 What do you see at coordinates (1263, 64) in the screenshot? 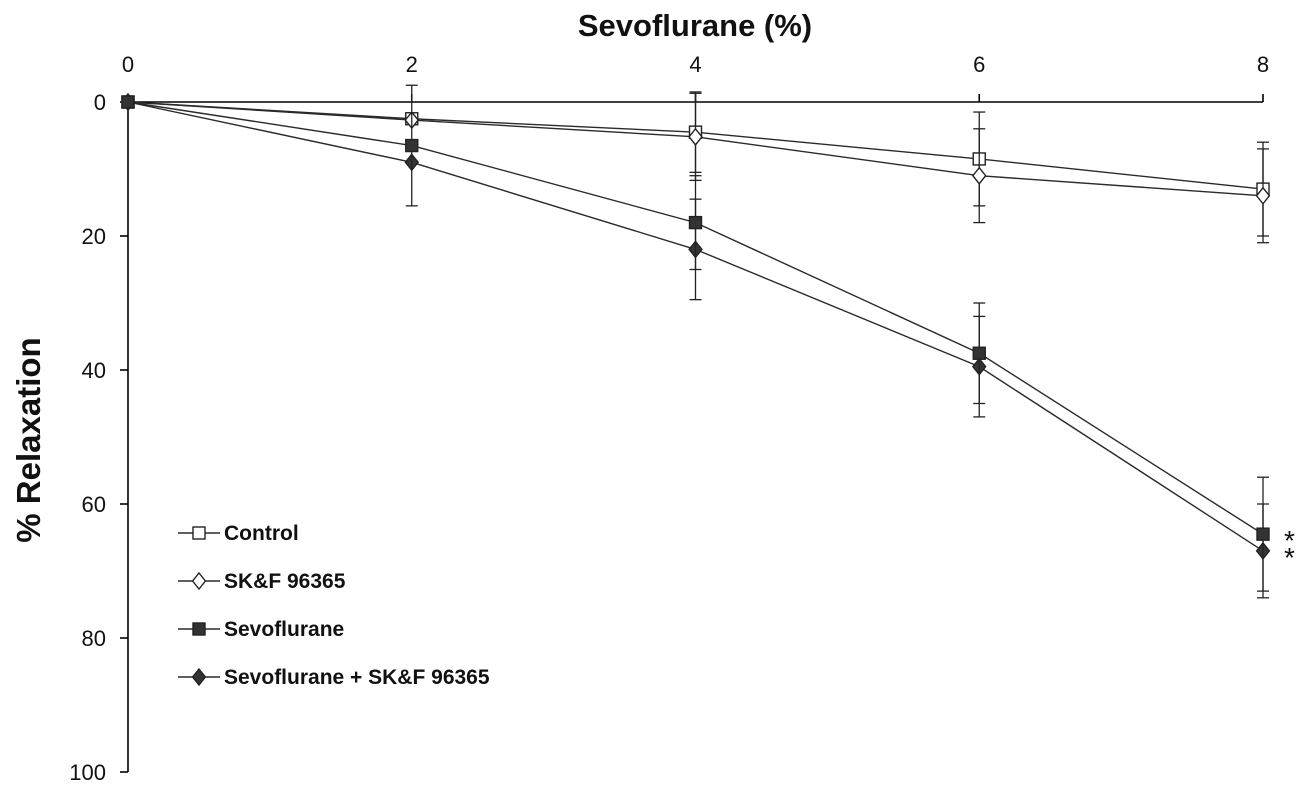
I see `x-tick-label: 8` at bounding box center [1263, 64].